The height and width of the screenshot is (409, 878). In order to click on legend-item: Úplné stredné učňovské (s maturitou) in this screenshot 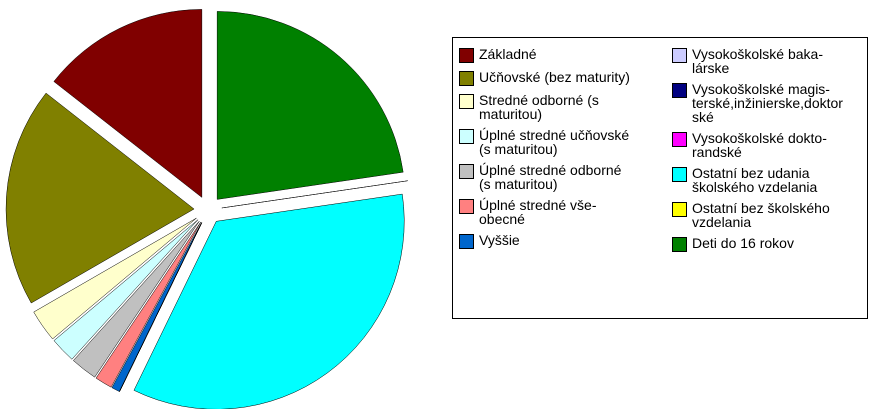, I will do `click(544, 142)`.